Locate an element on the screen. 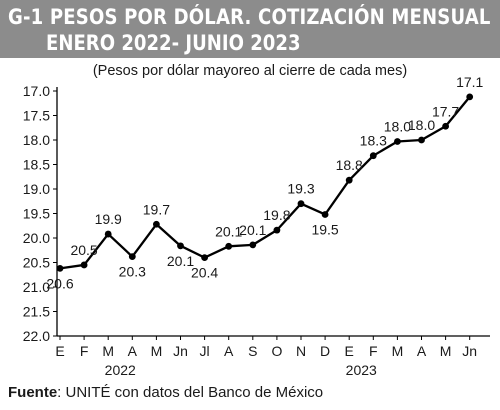 This screenshot has width=500, height=410. data-label: 17.7 is located at coordinates (445, 111).